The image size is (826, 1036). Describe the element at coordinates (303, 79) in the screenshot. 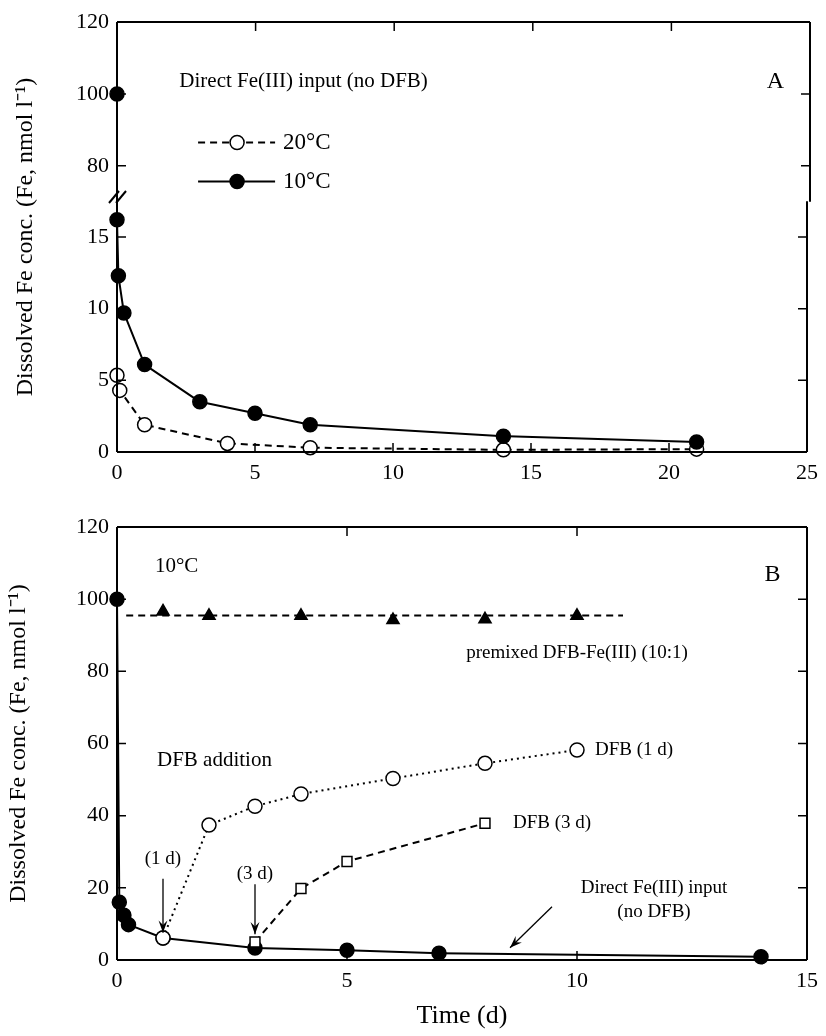

I see `annotation: Direct Fe(III) input (no DFB)` at that location.